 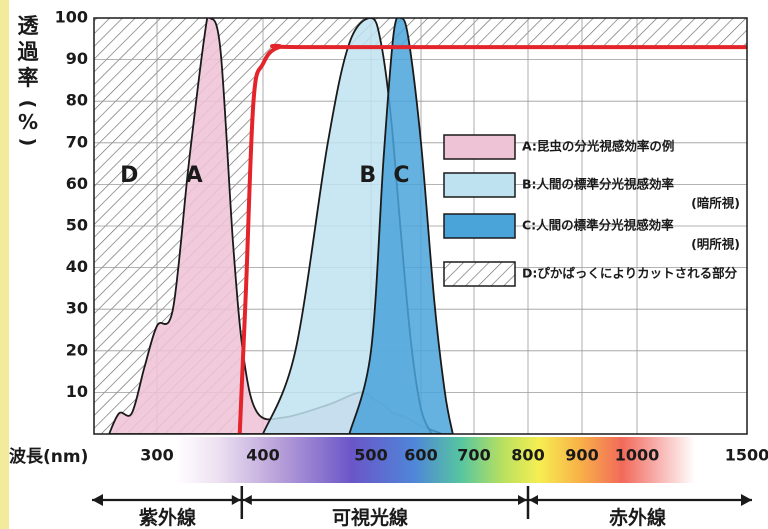 I want to click on x-tick-label: 400, so click(x=262, y=455).